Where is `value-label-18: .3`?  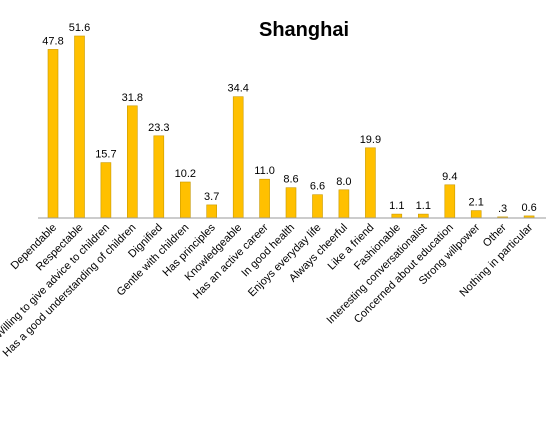
value-label-18: .3 is located at coordinates (502, 209).